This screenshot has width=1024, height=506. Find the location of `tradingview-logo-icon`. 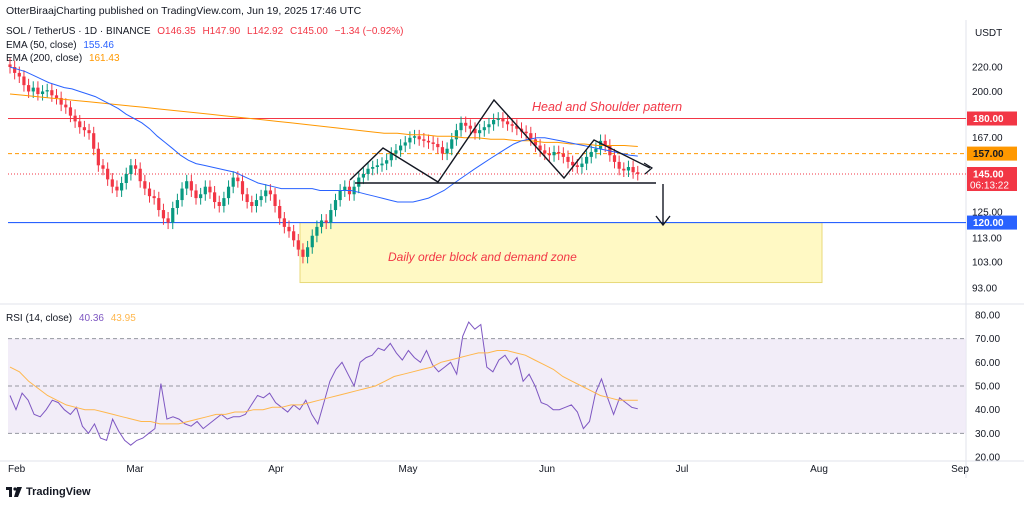

tradingview-logo-icon is located at coordinates (14, 492).